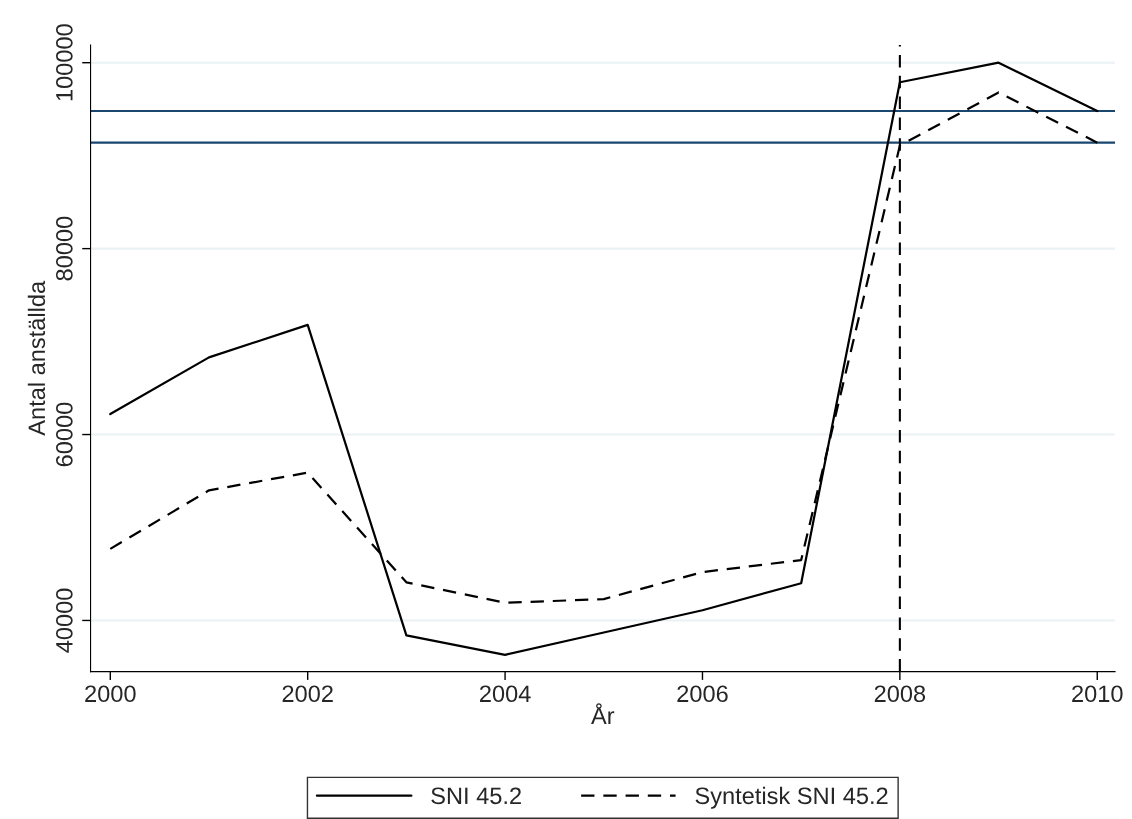 Image resolution: width=1132 pixels, height=819 pixels. Describe the element at coordinates (702, 694) in the screenshot. I see `x-tick-label: 2006` at that location.